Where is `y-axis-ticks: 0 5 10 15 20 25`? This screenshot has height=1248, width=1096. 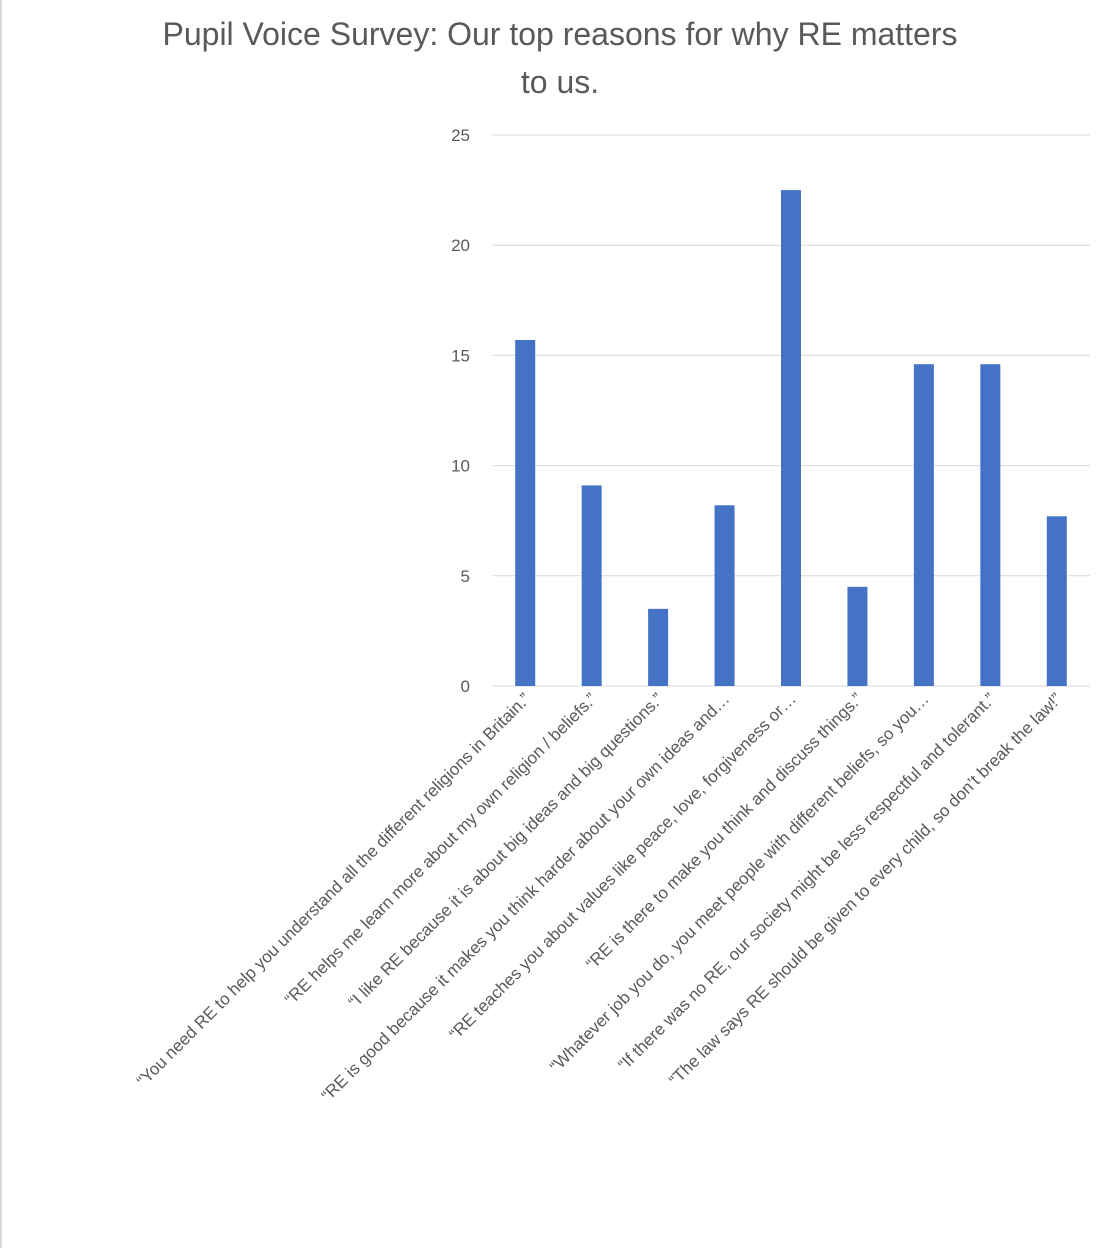 y-axis-ticks: 0 5 10 15 20 25 is located at coordinates (460, 411).